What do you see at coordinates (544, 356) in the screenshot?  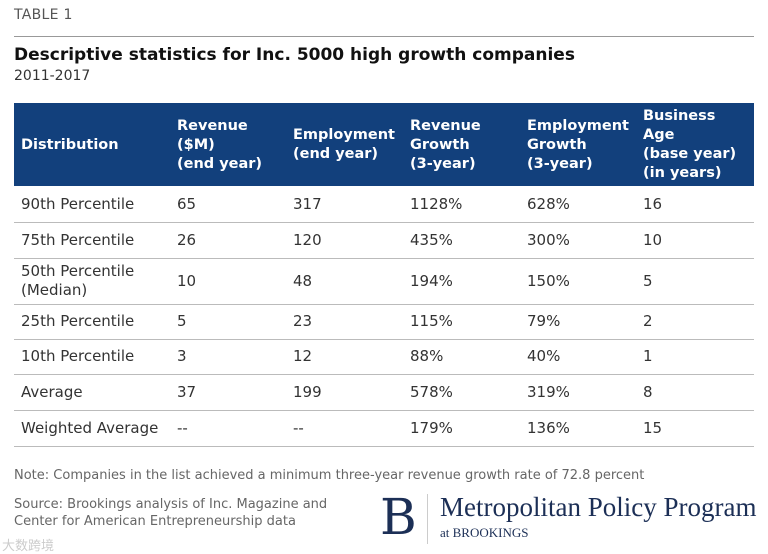 I see `table-cell: 40%` at bounding box center [544, 356].